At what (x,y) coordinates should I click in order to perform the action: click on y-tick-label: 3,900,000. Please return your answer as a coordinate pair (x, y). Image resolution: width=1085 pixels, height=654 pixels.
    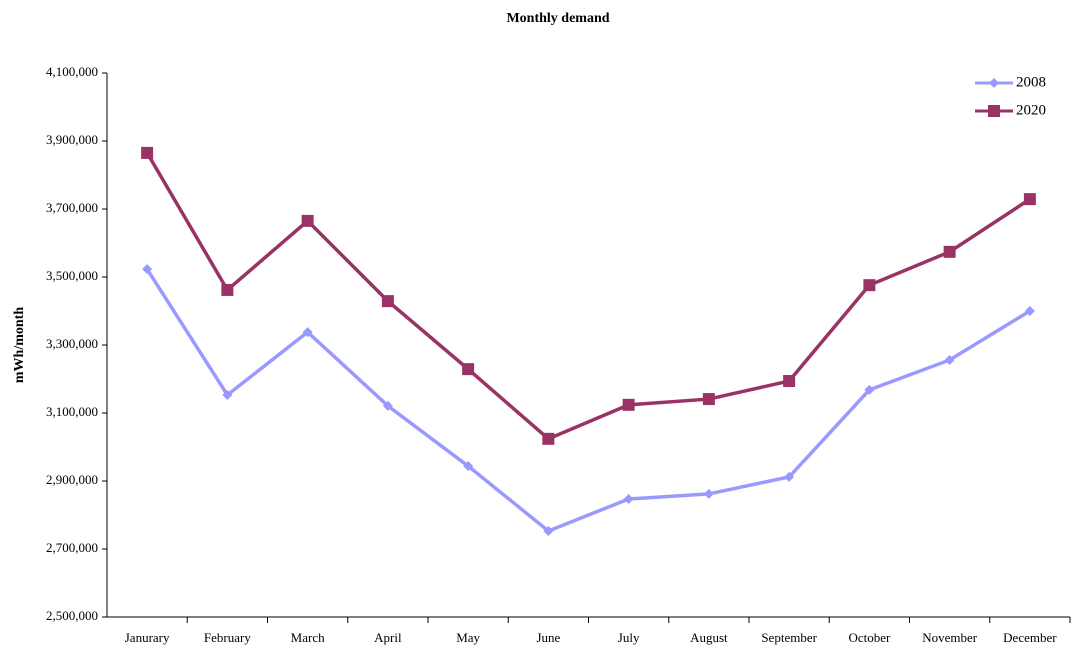
    Looking at the image, I should click on (72, 139).